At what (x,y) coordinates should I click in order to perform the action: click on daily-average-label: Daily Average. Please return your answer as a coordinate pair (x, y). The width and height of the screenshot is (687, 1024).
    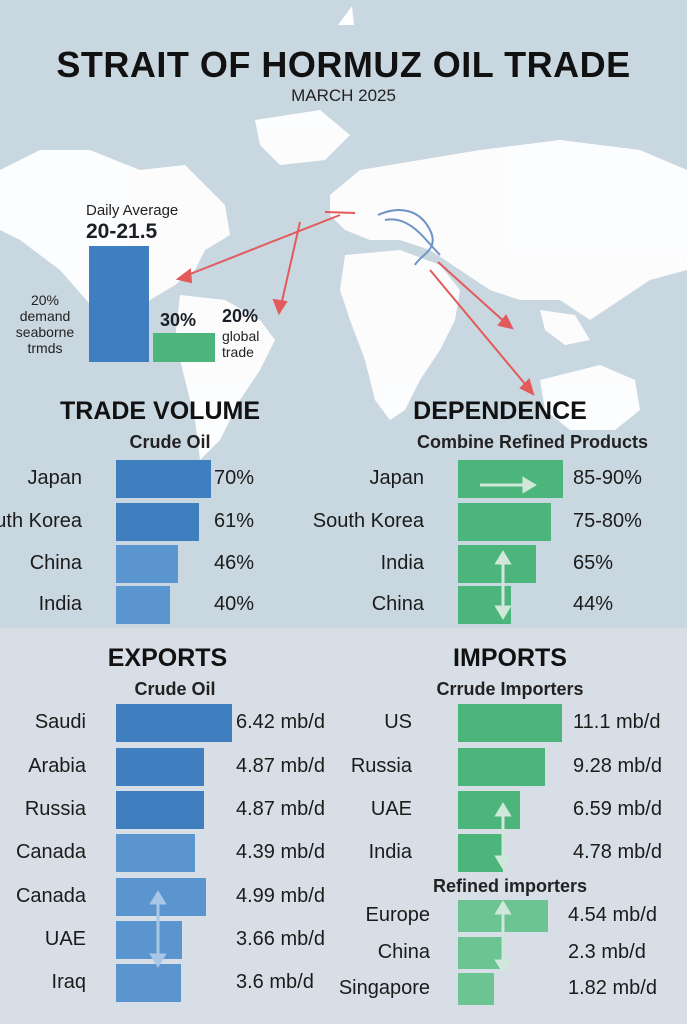
    Looking at the image, I should click on (132, 210).